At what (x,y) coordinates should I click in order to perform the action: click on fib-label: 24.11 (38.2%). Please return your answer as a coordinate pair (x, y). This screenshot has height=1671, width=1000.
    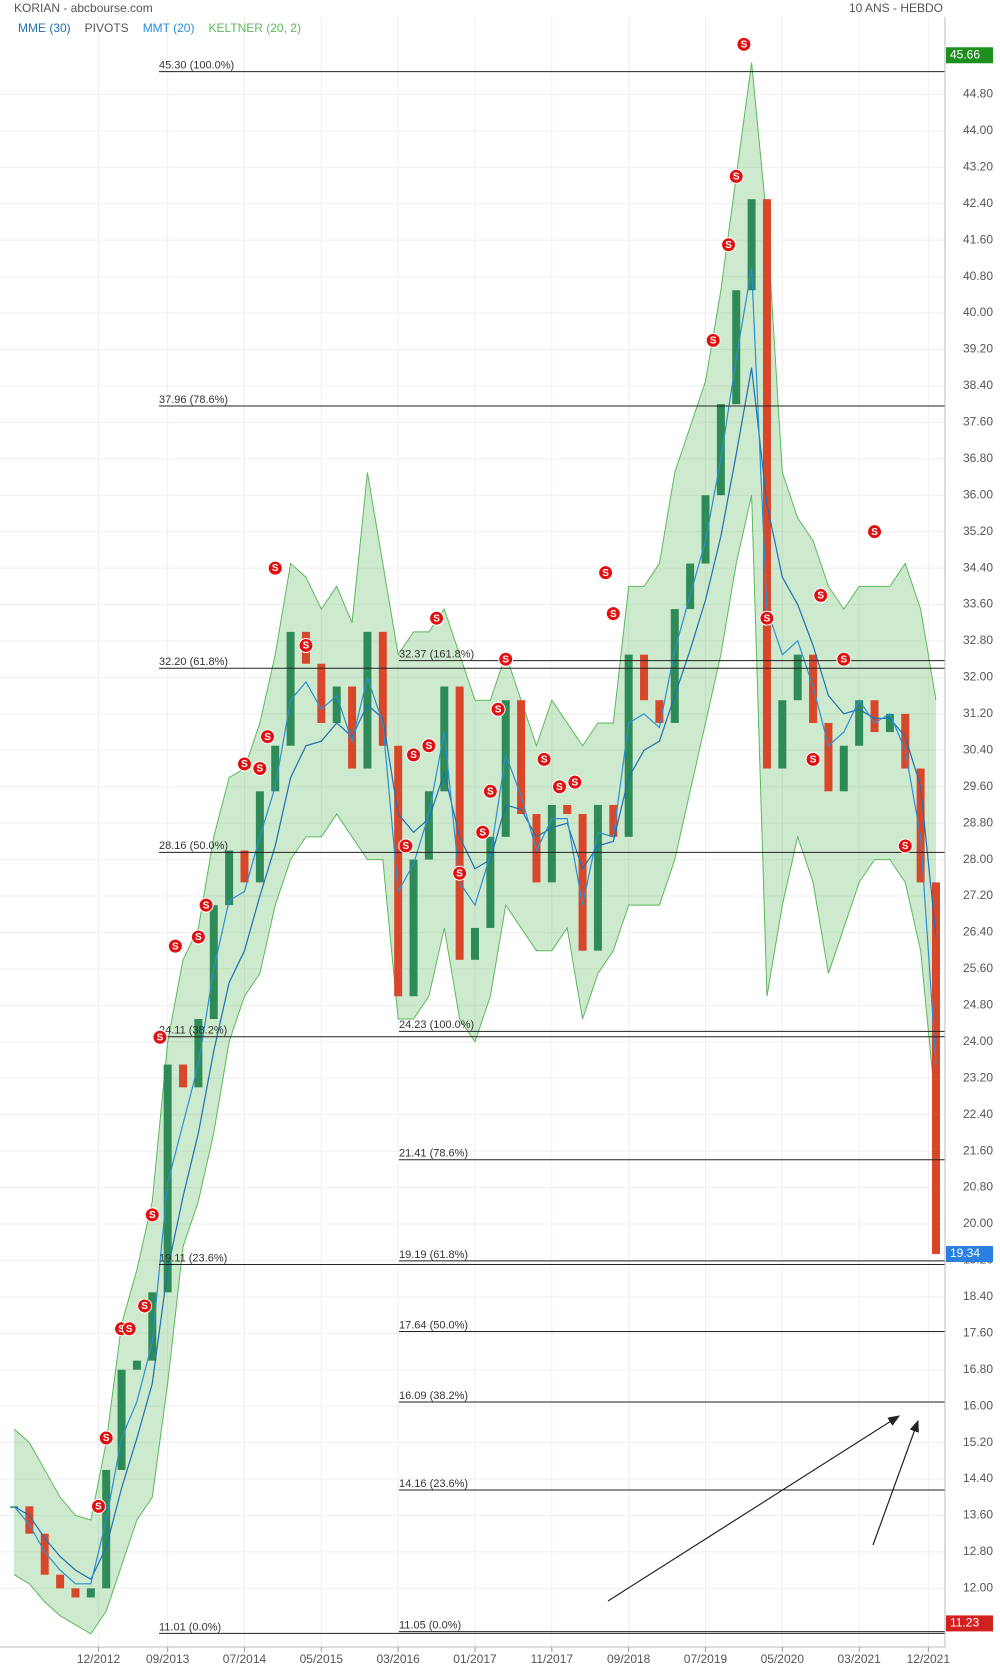
    Looking at the image, I should click on (193, 1031).